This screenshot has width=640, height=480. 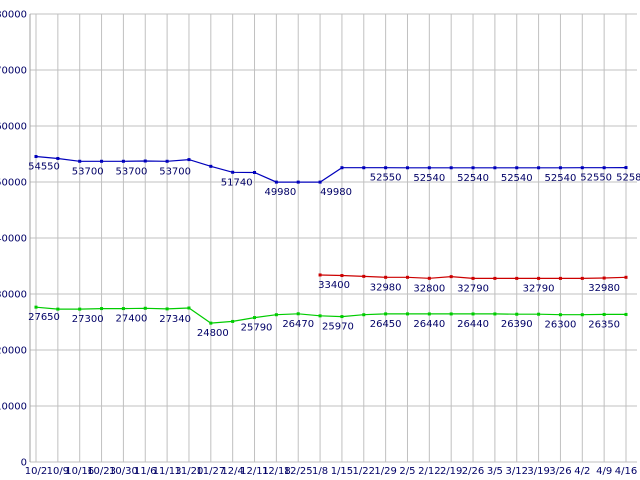 I want to click on x-axis-tick-label: 1/22, so click(x=364, y=471).